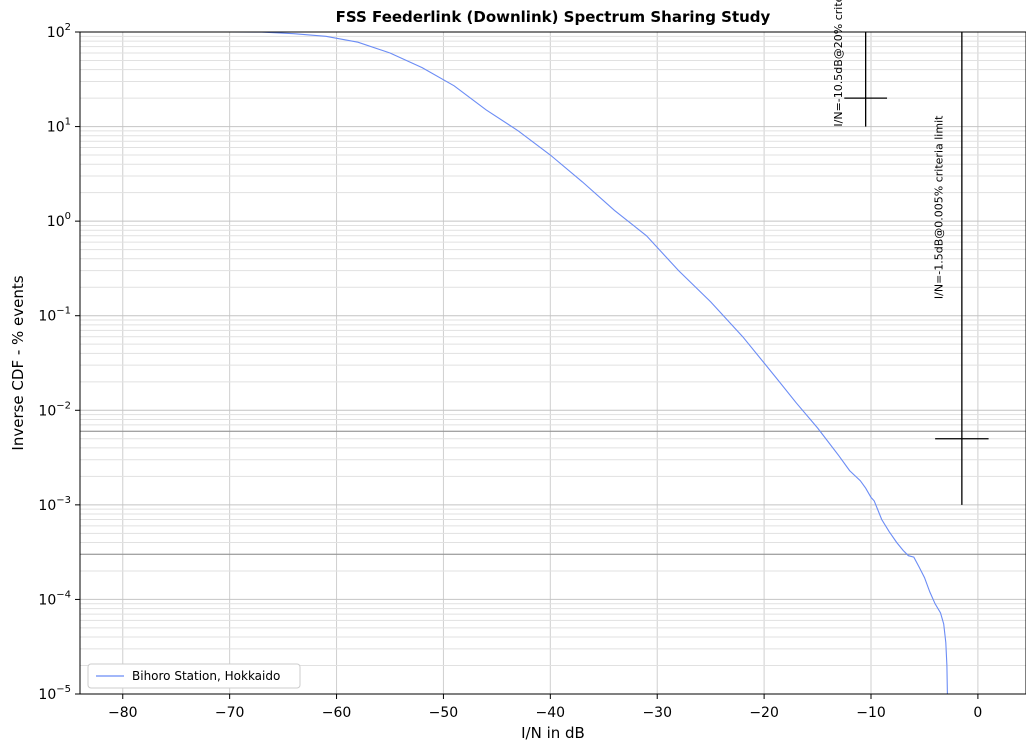 Image resolution: width=1026 pixels, height=743 pixels. What do you see at coordinates (206, 676) in the screenshot?
I see `legend-entry: Bihoro Station, Hokkaido` at bounding box center [206, 676].